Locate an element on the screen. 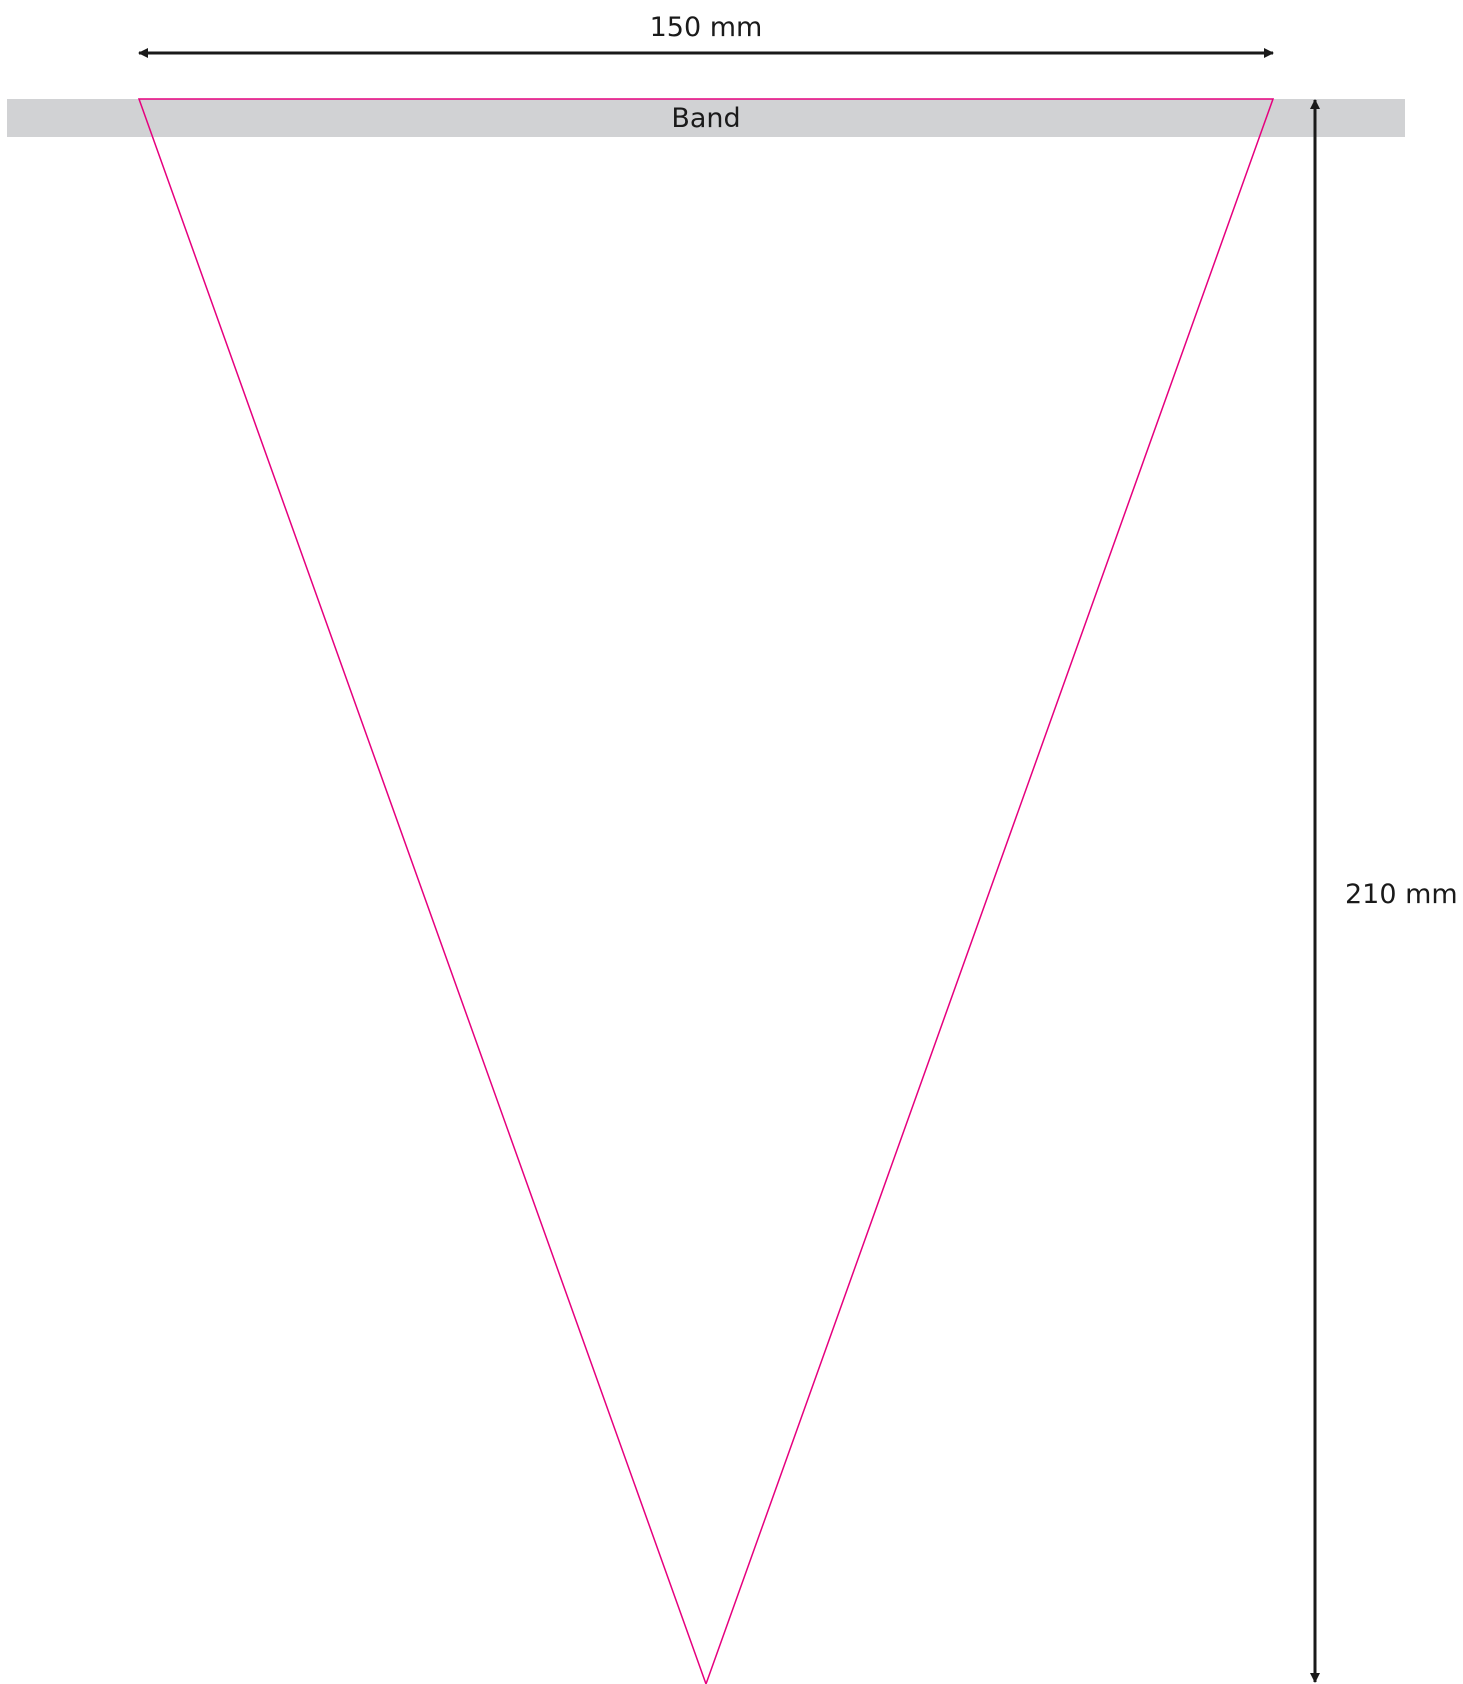 The height and width of the screenshot is (1684, 1463). band-strip is located at coordinates (706, 118).